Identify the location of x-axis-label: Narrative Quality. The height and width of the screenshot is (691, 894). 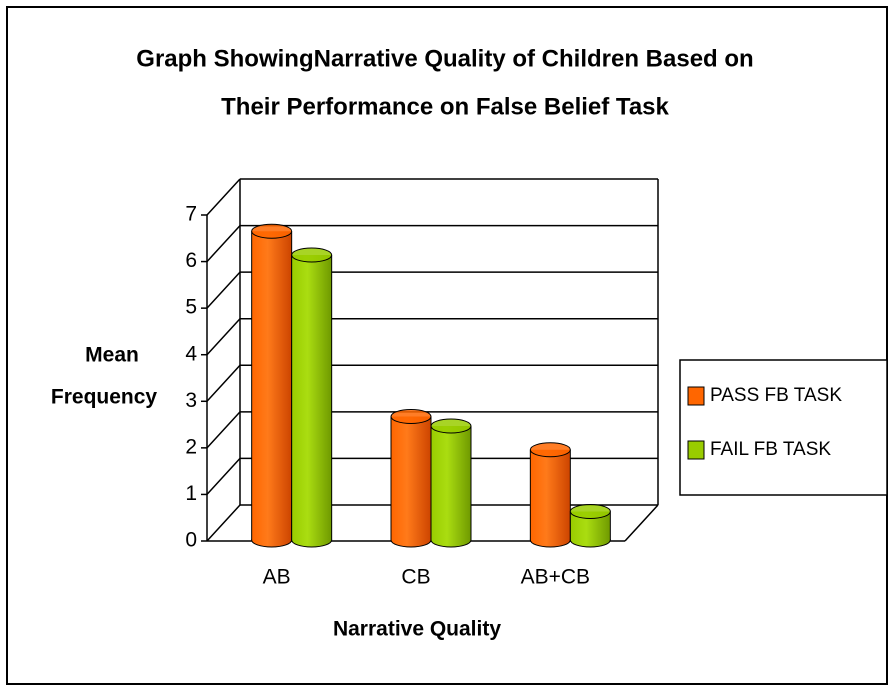
(417, 629).